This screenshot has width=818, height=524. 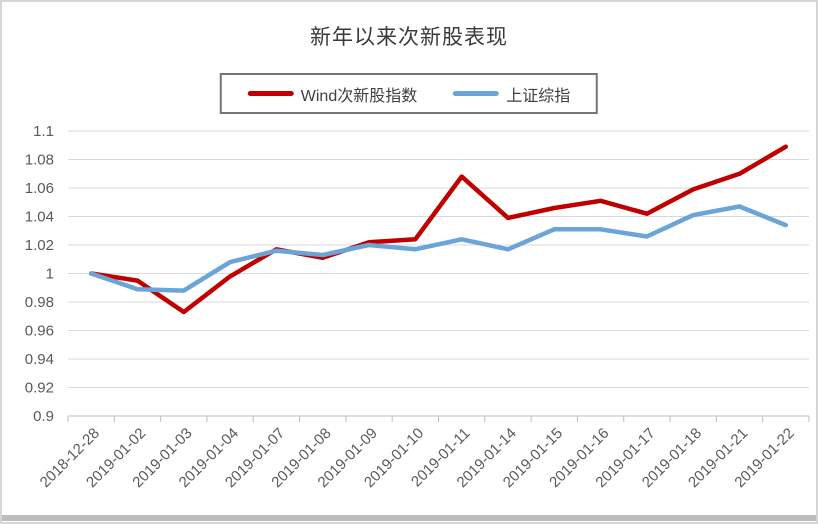 What do you see at coordinates (409, 518) in the screenshot?
I see `bottom-gray-bar` at bounding box center [409, 518].